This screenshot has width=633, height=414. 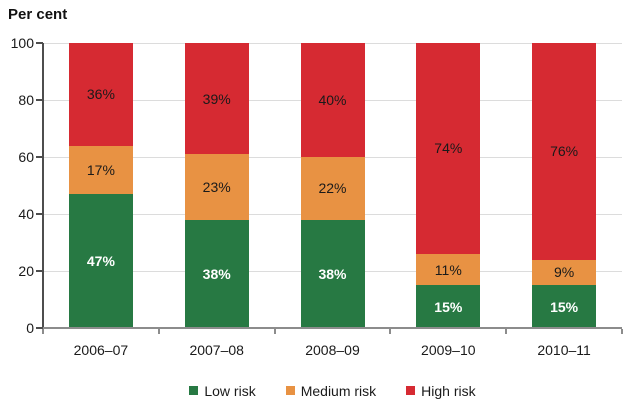 What do you see at coordinates (26, 214) in the screenshot?
I see `y-tick-label-40: 40` at bounding box center [26, 214].